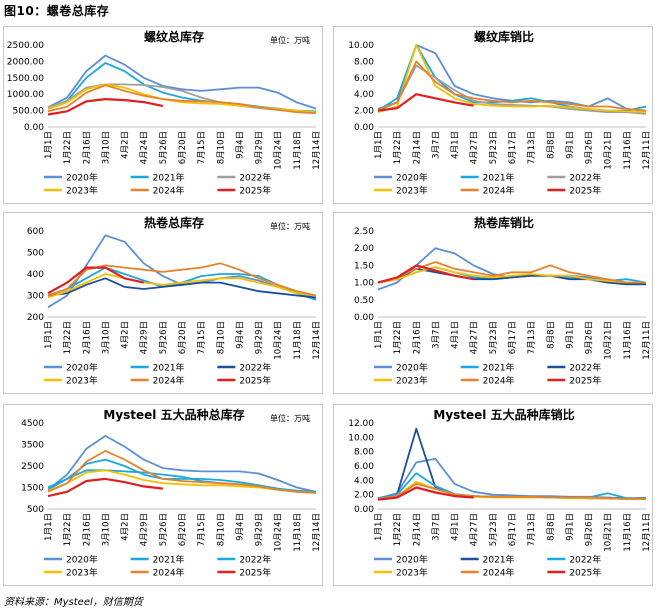 Image resolution: width=660 pixels, height=610 pixels. What do you see at coordinates (647, 150) in the screenshot?
I see `x-tick-label: 12月11日` at bounding box center [647, 150].